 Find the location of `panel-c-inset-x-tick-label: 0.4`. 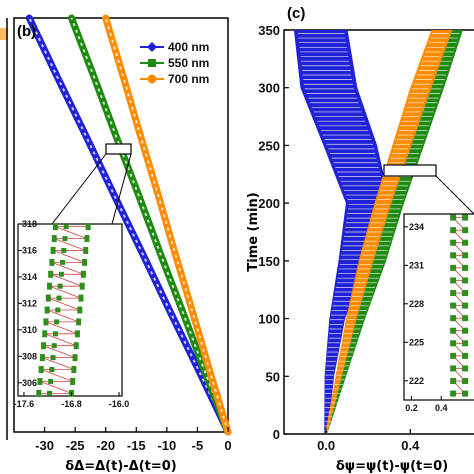

panel-c-inset-x-tick-label: 0.4 is located at coordinates (441, 408).